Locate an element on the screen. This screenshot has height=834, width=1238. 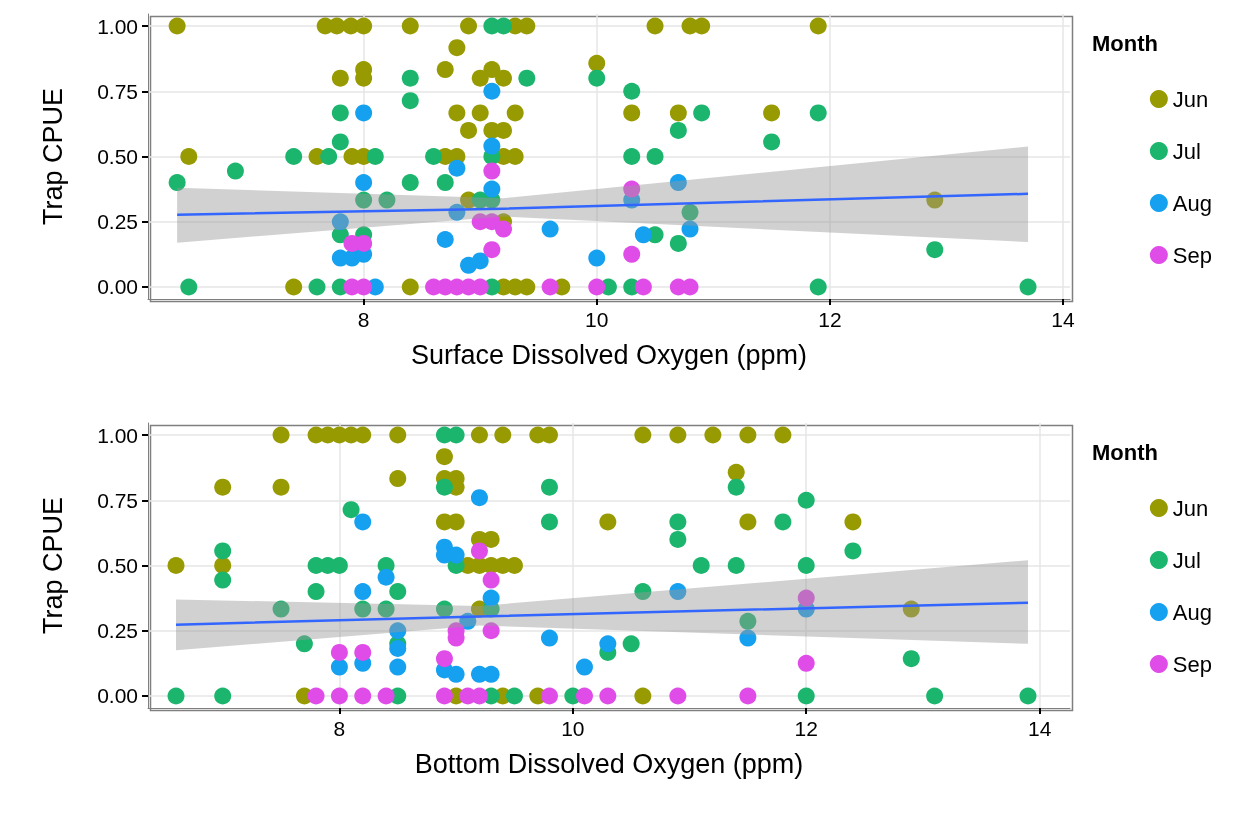
y-tick-label: 0.25 is located at coordinates (117, 222).